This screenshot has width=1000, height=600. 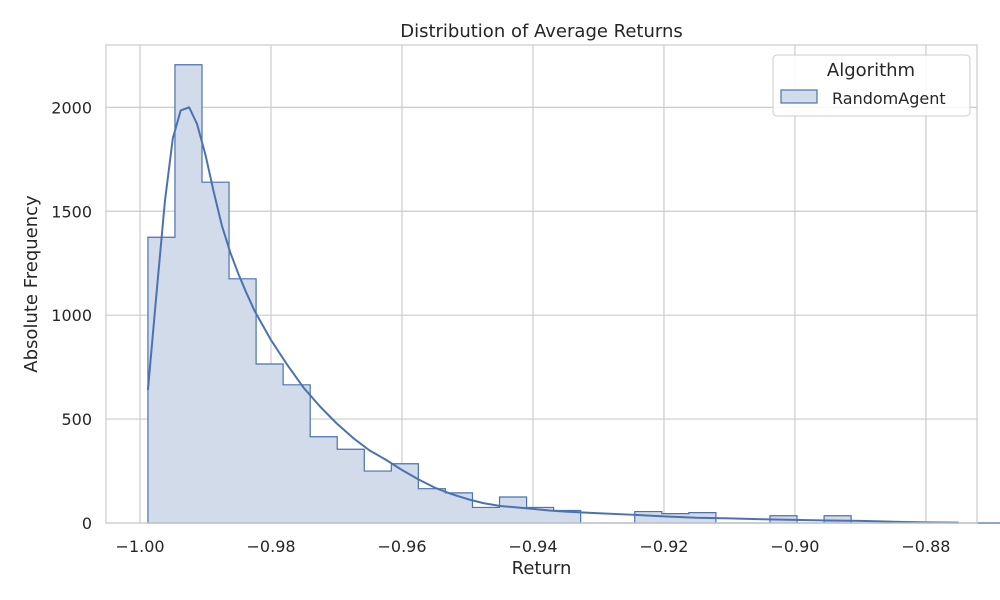 I want to click on x-tick-label: −0.94, so click(x=532, y=546).